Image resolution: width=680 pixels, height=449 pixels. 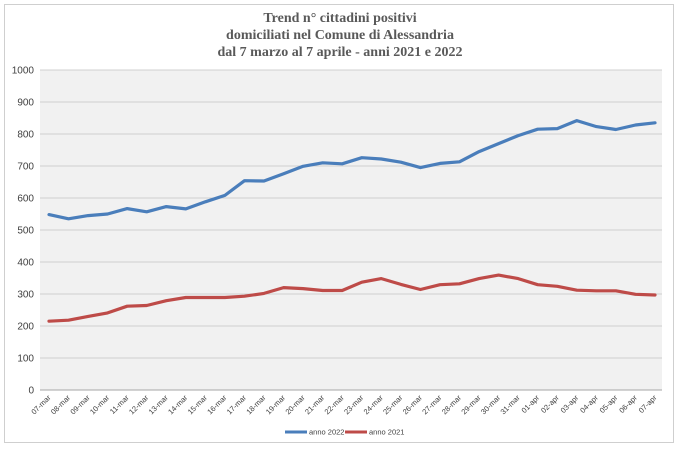 What do you see at coordinates (217, 405) in the screenshot?
I see `x-tick-label: 16-mar` at bounding box center [217, 405].